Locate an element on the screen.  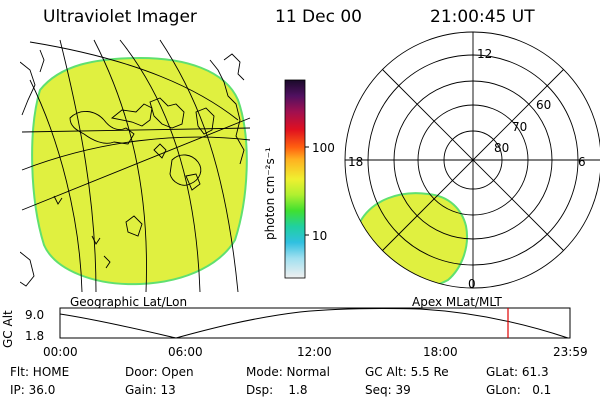
colorbar-gradient is located at coordinates (295, 179).